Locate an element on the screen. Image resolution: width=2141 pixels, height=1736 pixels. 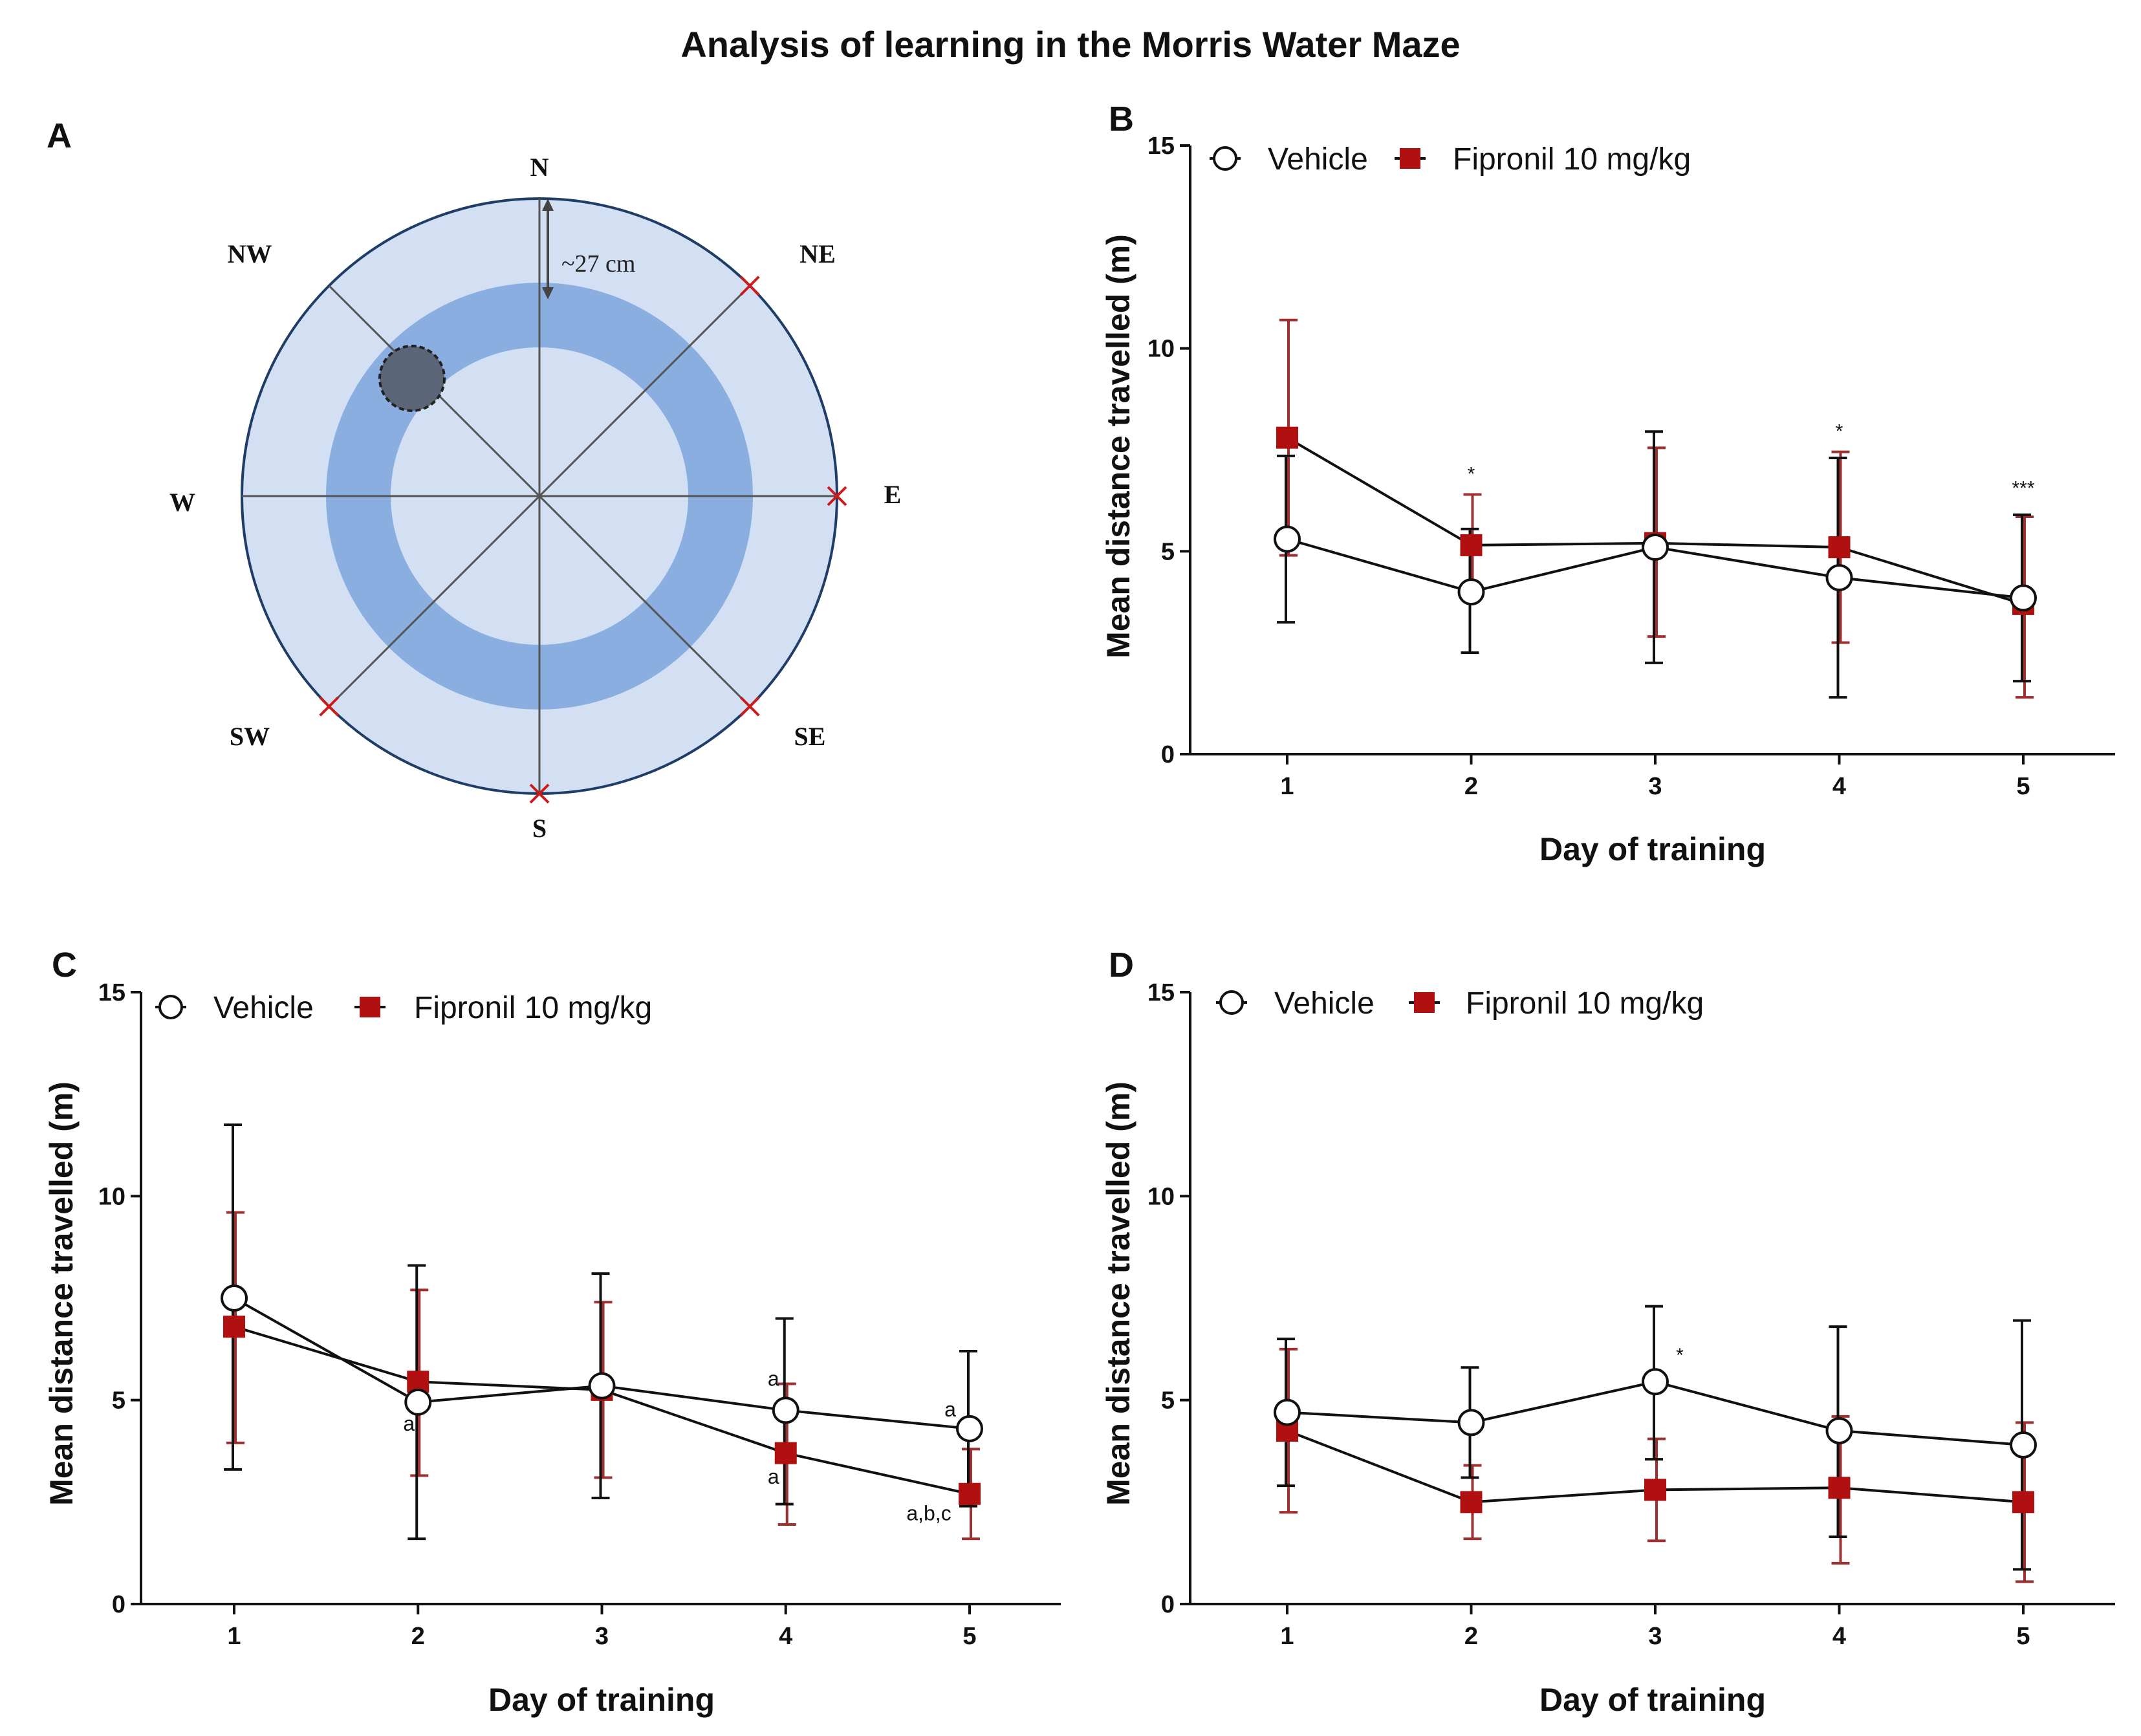
significance-annotation: *** is located at coordinates (2023, 488).